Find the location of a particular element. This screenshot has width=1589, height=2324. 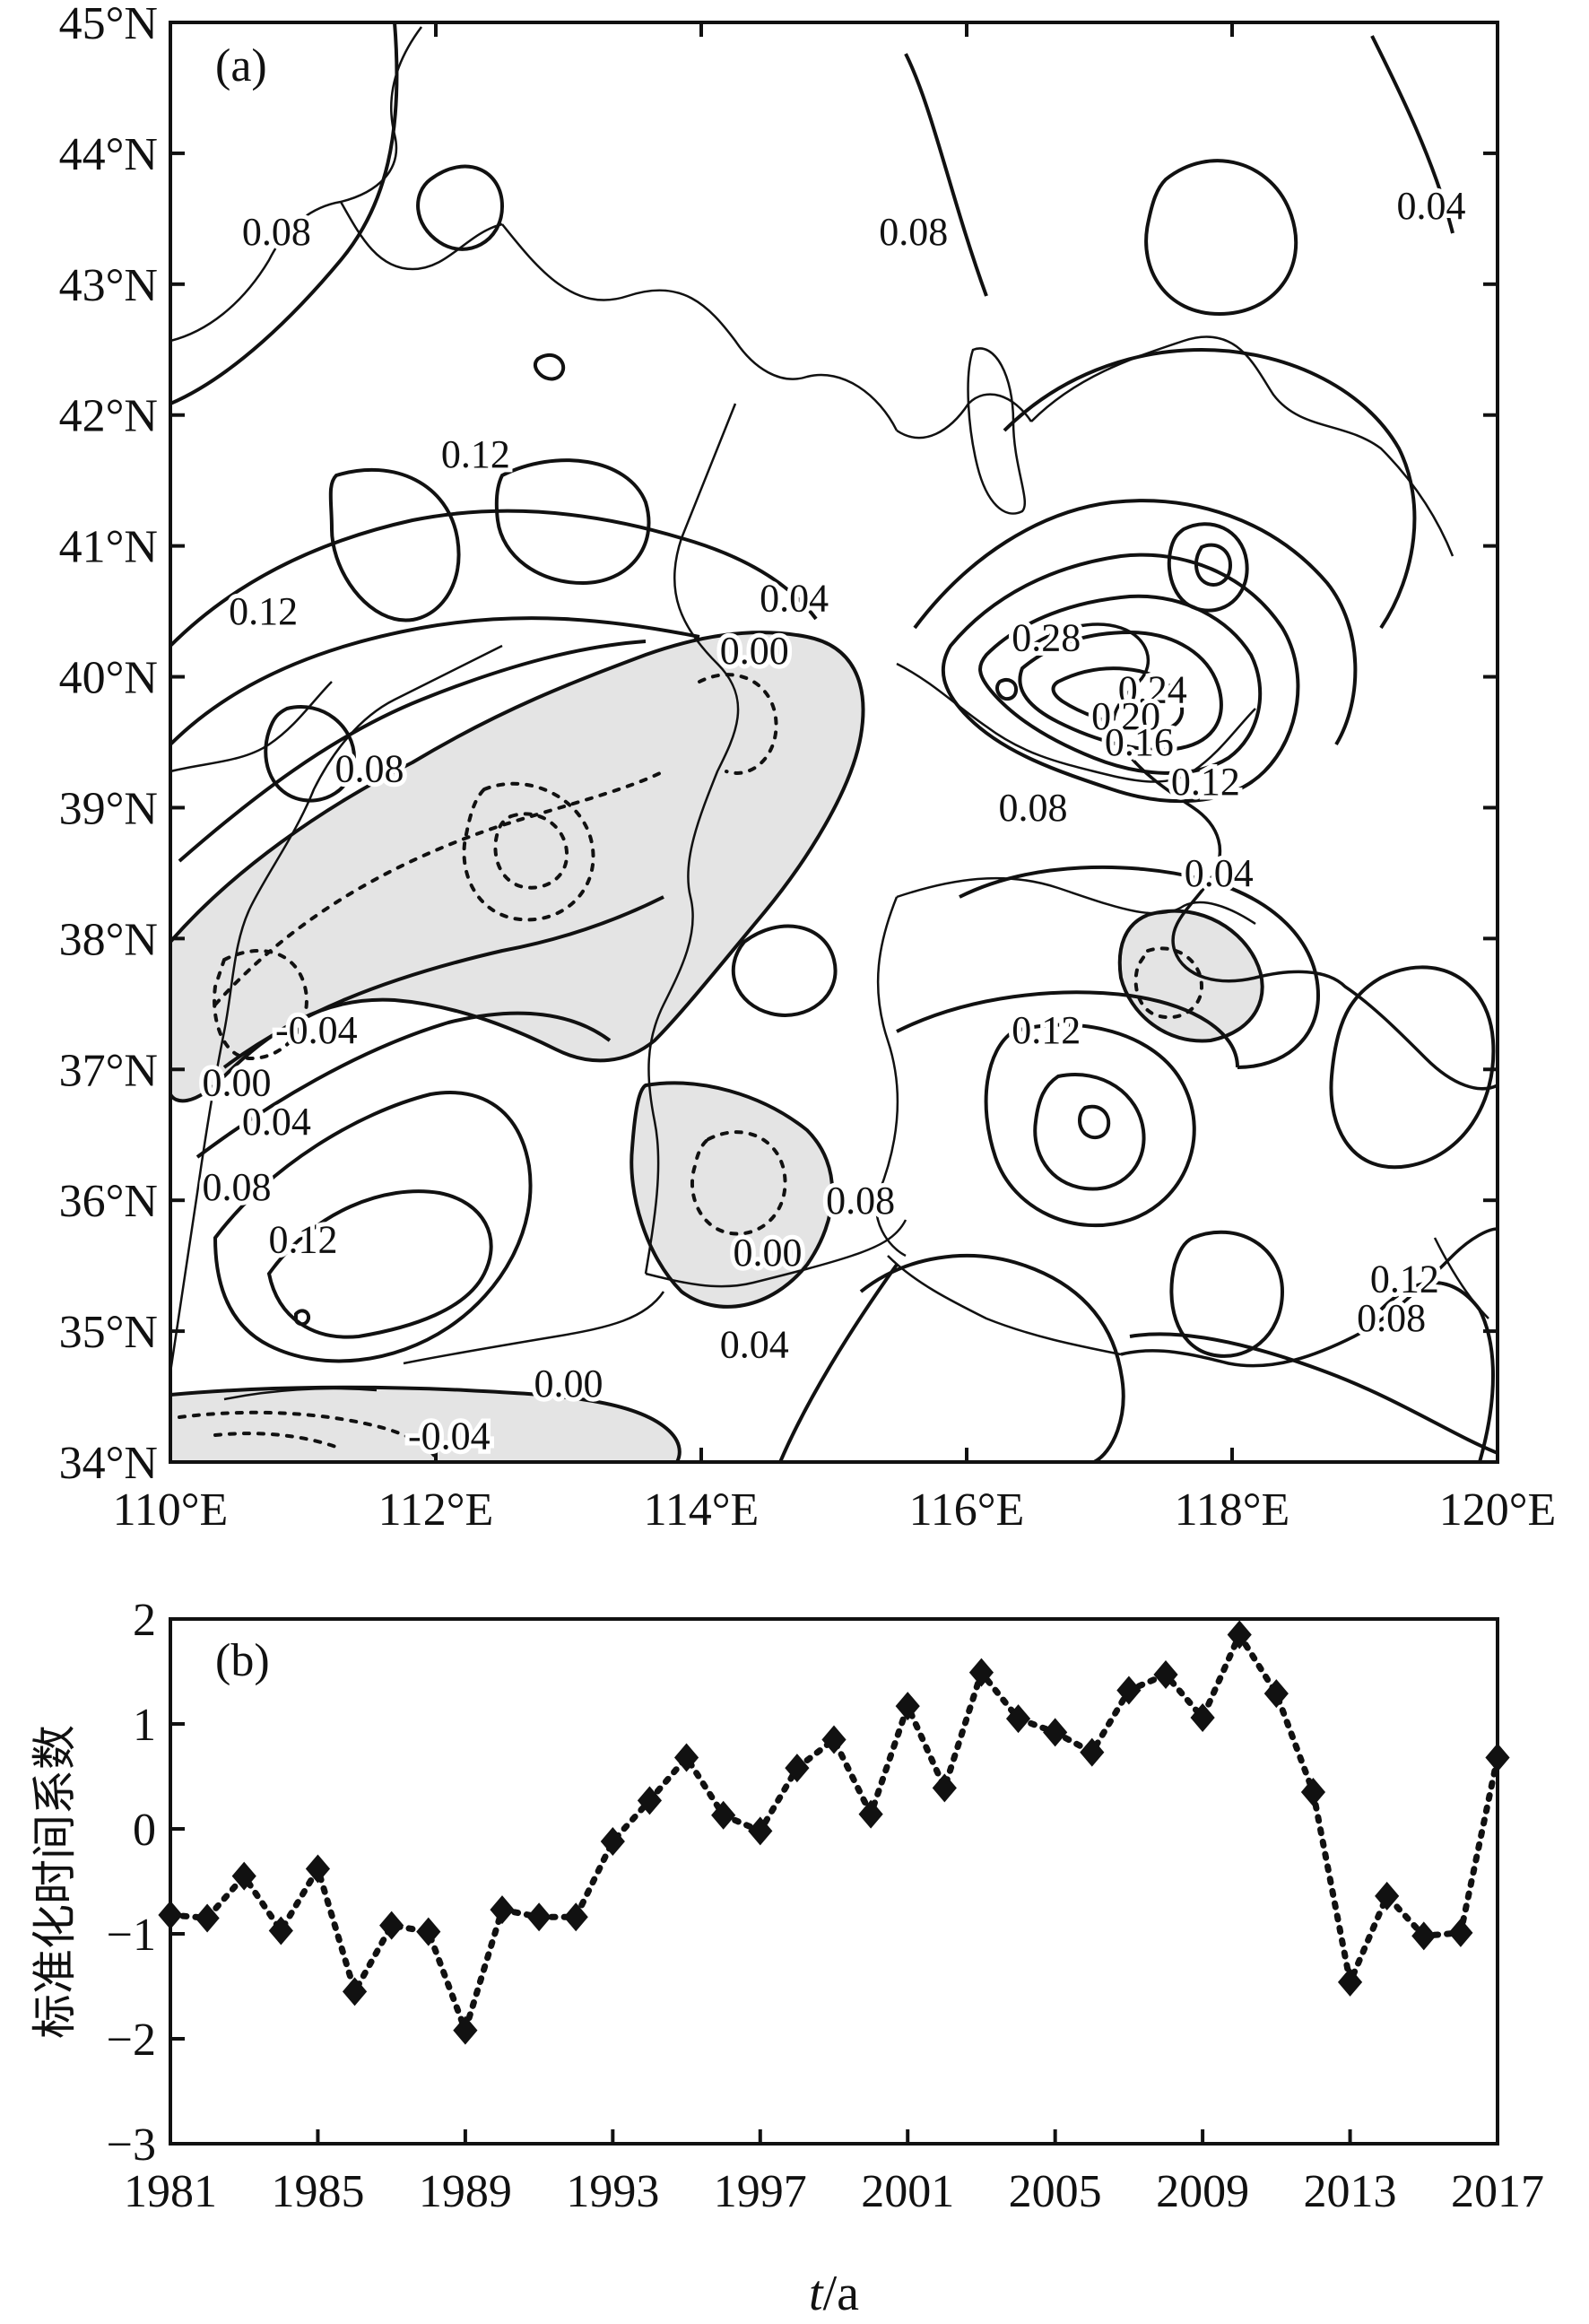

panel-a-tag: (a) is located at coordinates (241, 65).